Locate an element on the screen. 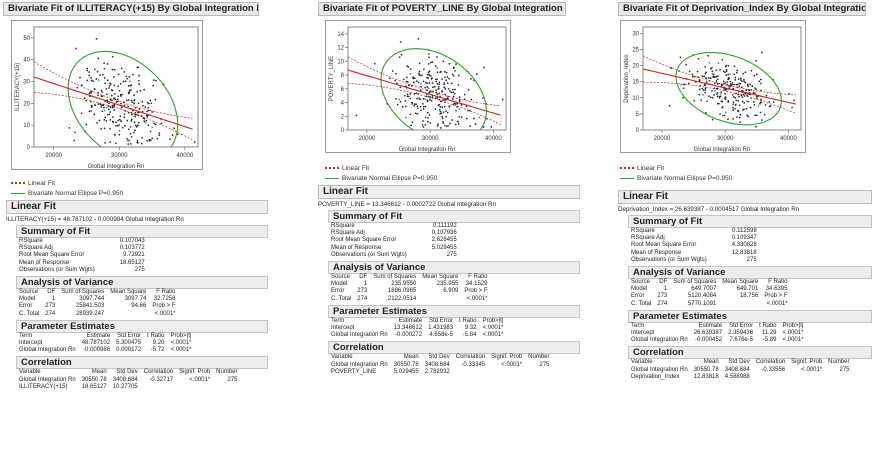  table-cell: 28939.247 is located at coordinates (90, 313).